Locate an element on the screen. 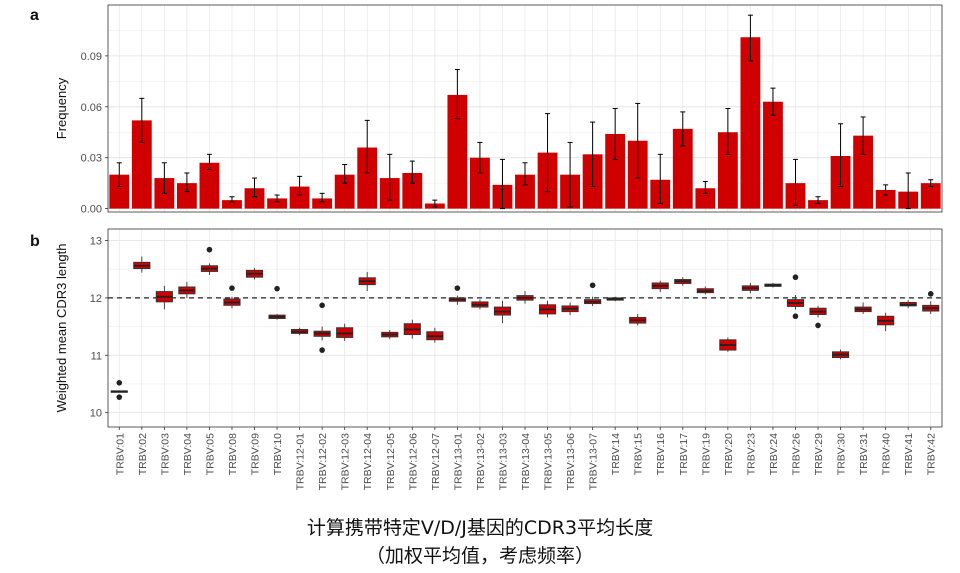  panel-b-y-tick-label: 10 is located at coordinates (96, 414).